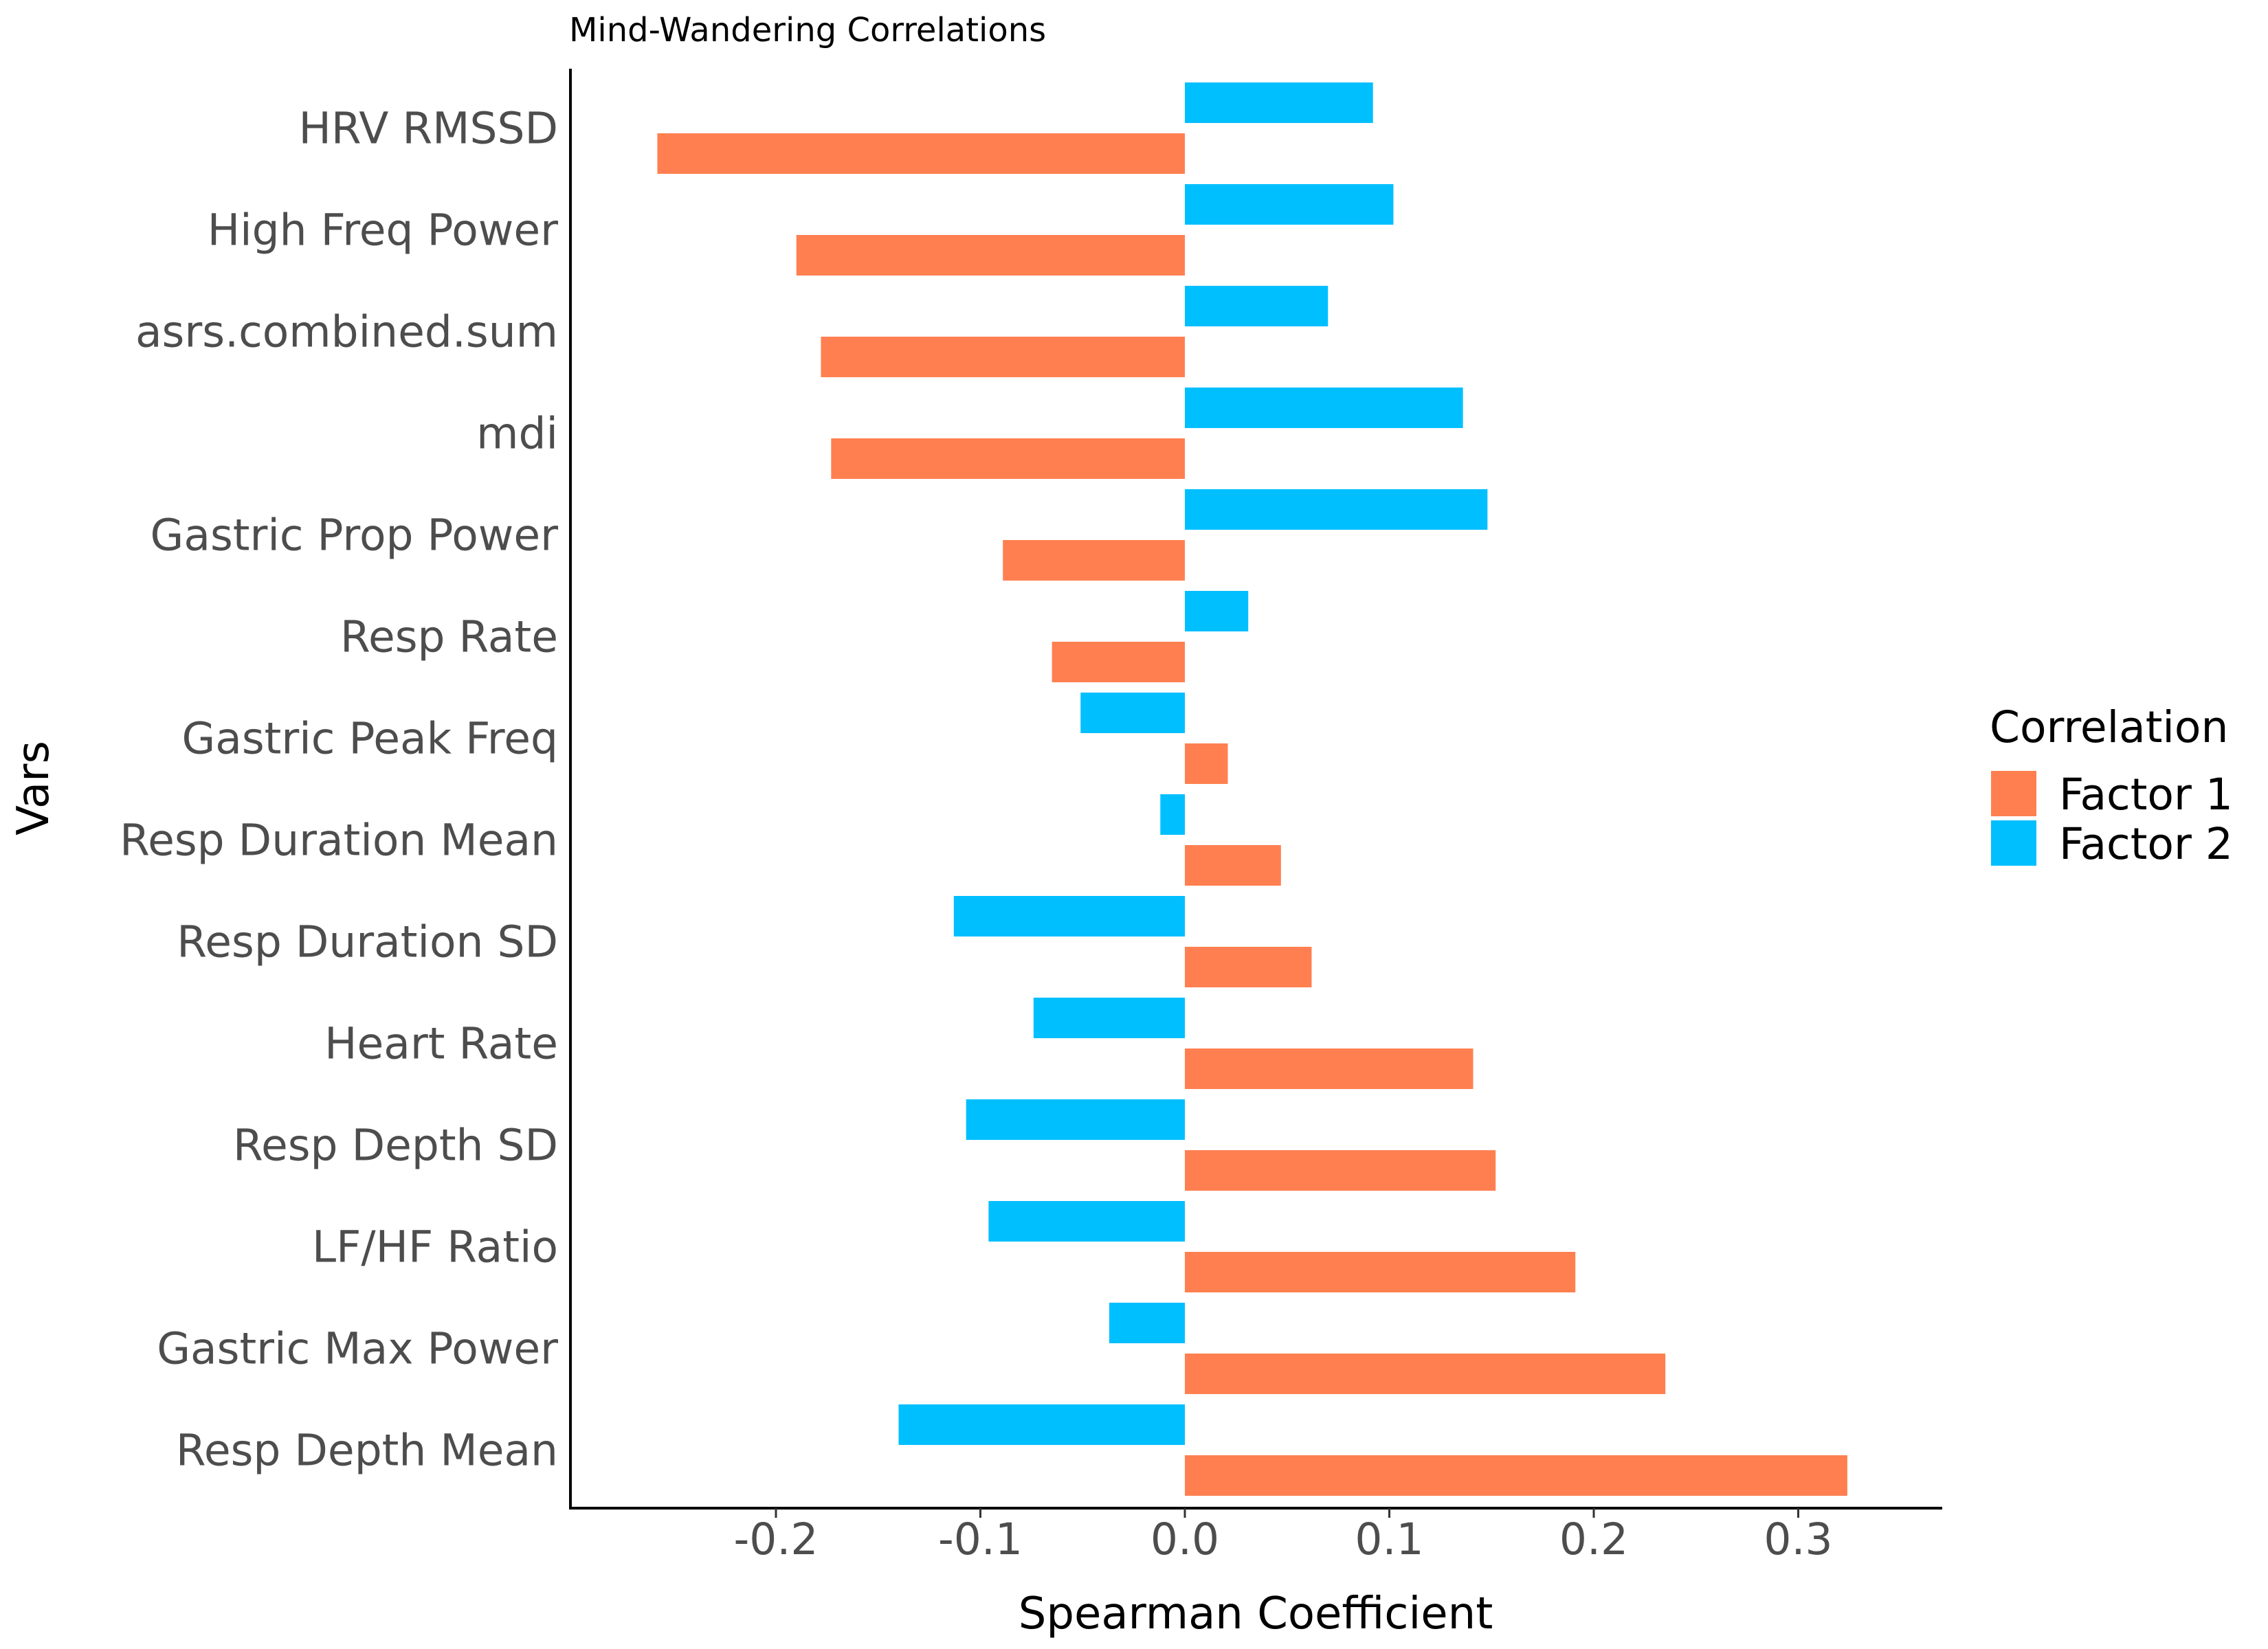 This screenshot has height=1649, width=2268. Describe the element at coordinates (1147, 1323) in the screenshot. I see `bar-factor-2-gastric-max-power` at that location.